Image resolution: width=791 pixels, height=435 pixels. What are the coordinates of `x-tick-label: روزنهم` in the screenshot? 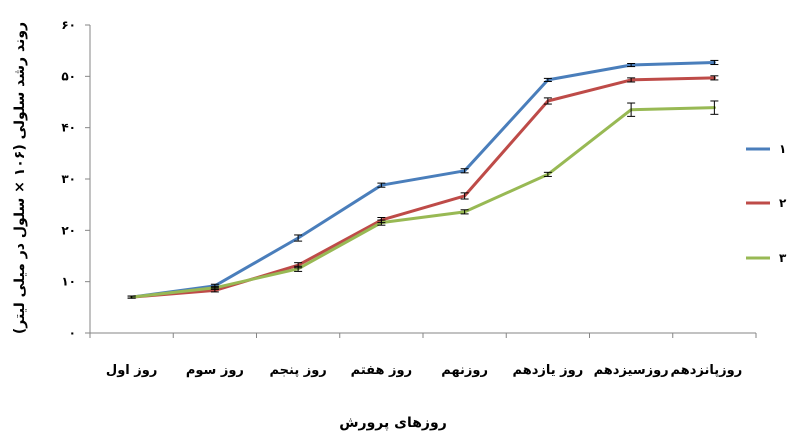 It's located at (464, 370).